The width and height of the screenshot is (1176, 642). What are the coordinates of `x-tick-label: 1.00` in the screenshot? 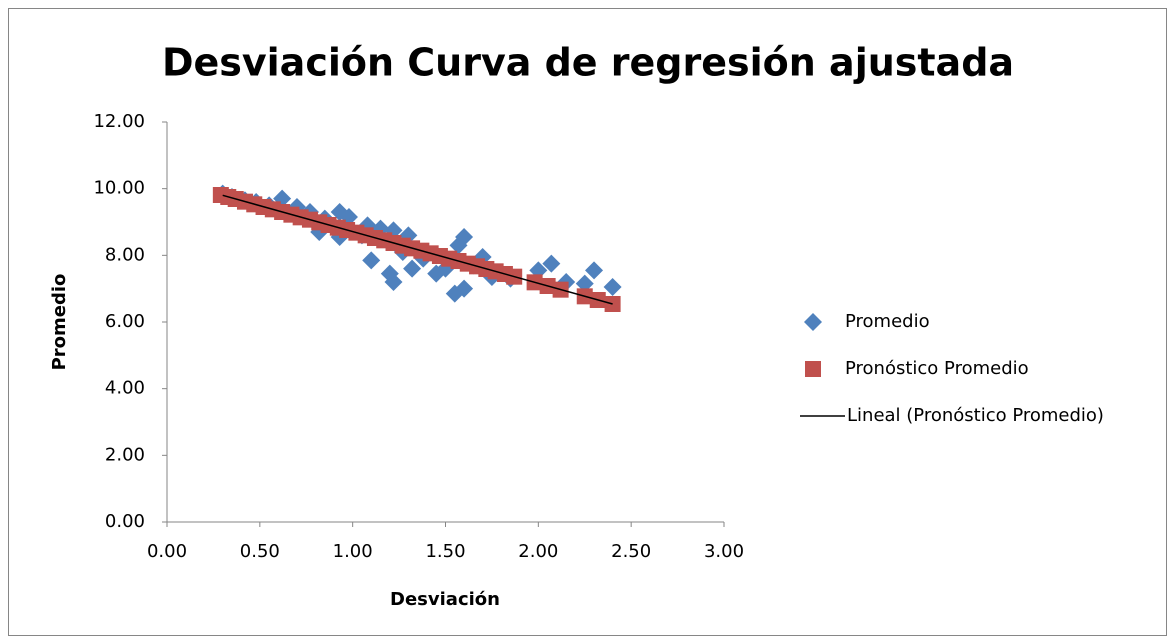 It's located at (353, 551).